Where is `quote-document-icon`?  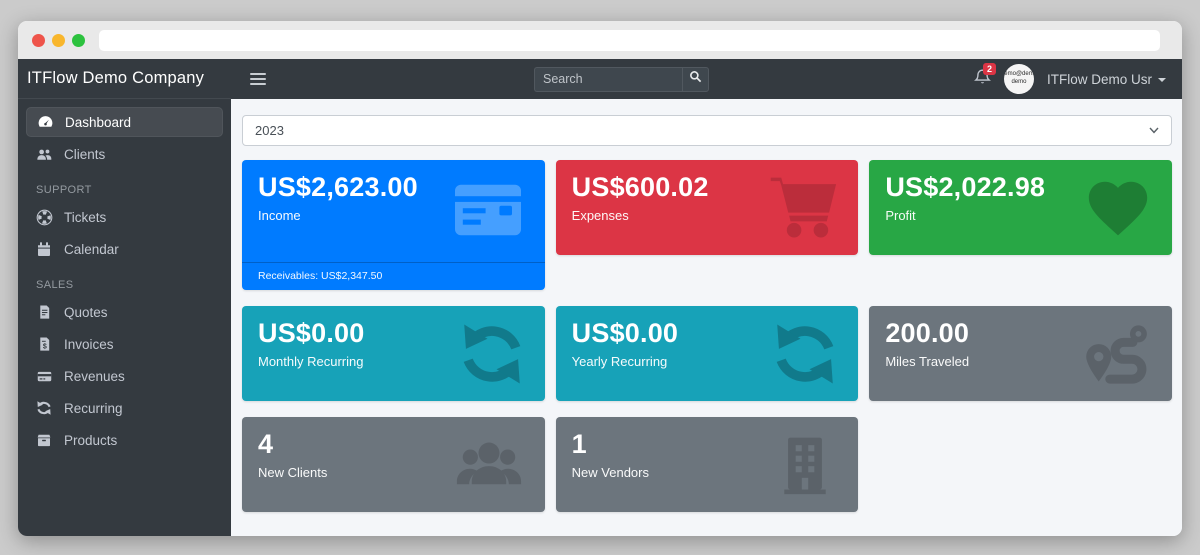
quote-document-icon is located at coordinates (44, 312).